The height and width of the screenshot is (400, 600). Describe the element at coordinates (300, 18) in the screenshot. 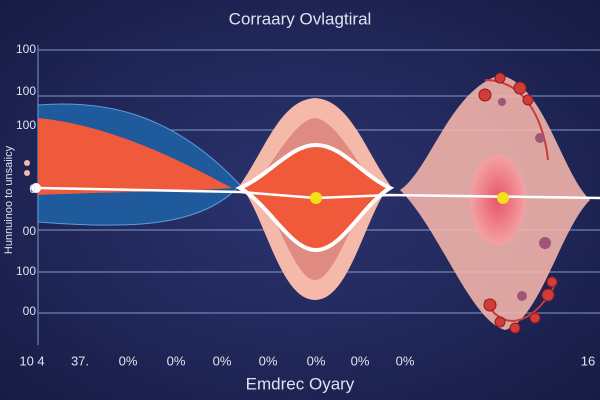

I see `chart-title: Corraary Ovlagtiral` at that location.